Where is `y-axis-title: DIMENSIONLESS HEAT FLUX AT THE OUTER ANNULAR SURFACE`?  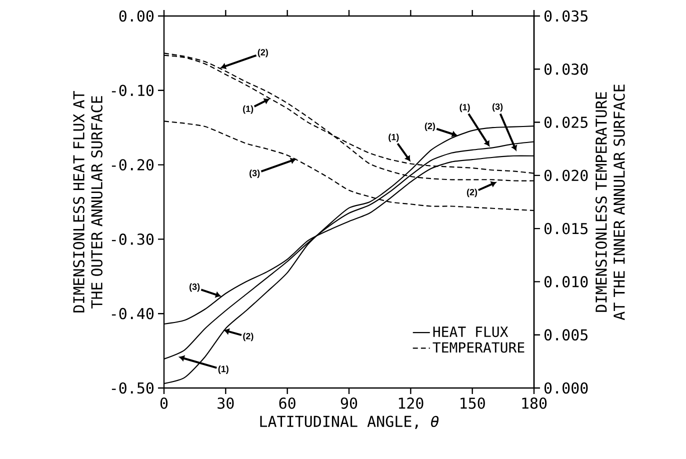 y-axis-title: DIMENSIONLESS HEAT FLUX AT THE OUTER ANNULAR SURFACE is located at coordinates (87, 201).